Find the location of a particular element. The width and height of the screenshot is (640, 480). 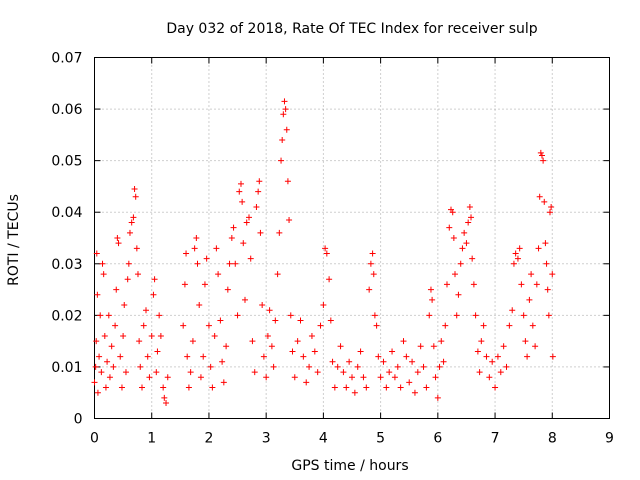

x-tick-label: 3 is located at coordinates (266, 439).